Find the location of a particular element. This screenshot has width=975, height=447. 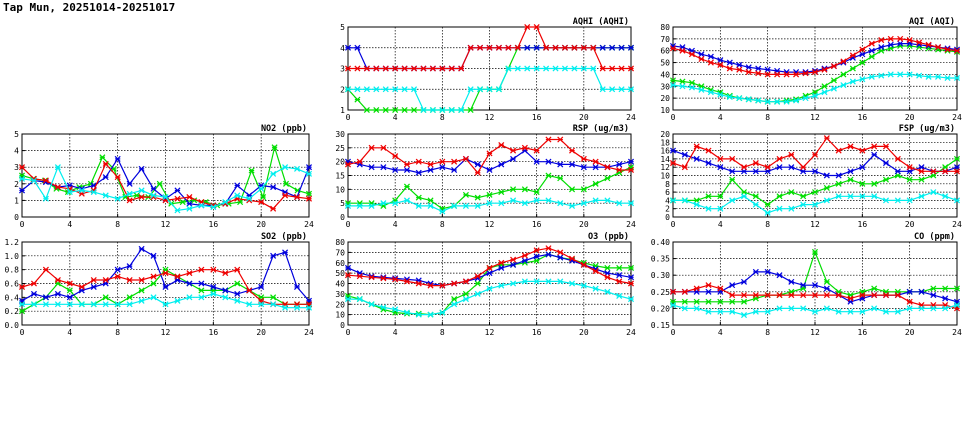

x-tick-label: 4 is located at coordinates (720, 224).